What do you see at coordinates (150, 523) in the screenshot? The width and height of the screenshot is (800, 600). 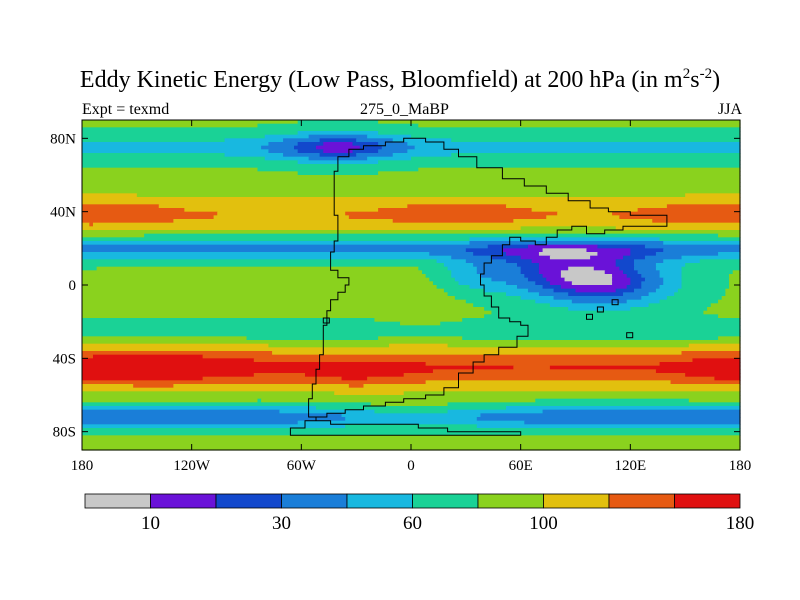 I see `colorbar-label: 10` at bounding box center [150, 523].